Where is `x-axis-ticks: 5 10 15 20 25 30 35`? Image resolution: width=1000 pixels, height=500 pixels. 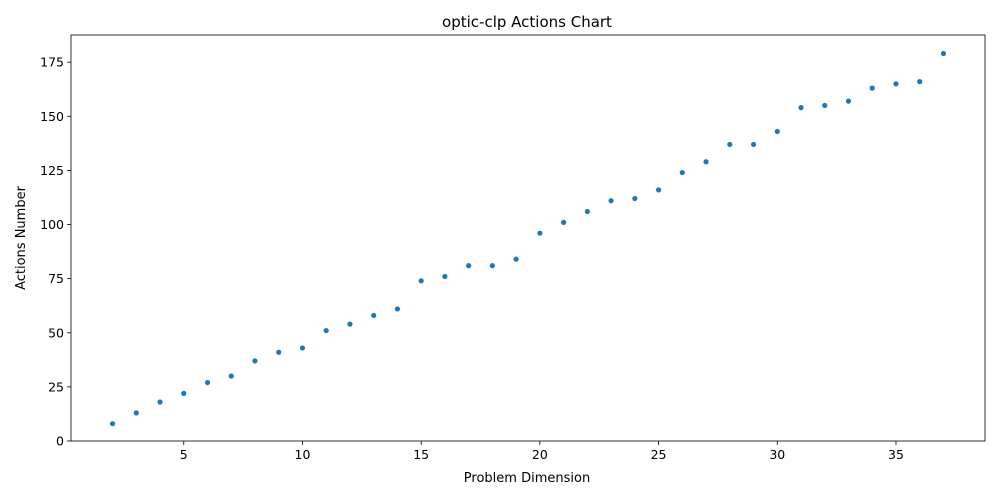 x-axis-ticks: 5 10 15 20 25 30 35 is located at coordinates (542, 451).